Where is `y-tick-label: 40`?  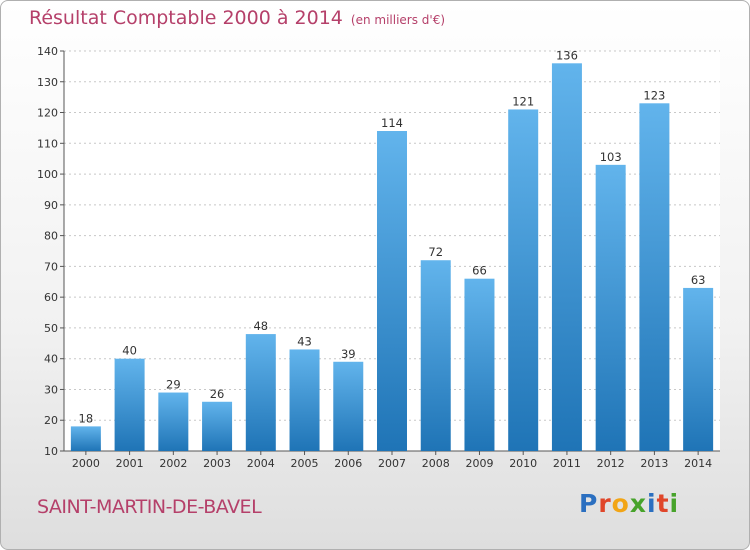
y-tick-label: 40 is located at coordinates (51, 359).